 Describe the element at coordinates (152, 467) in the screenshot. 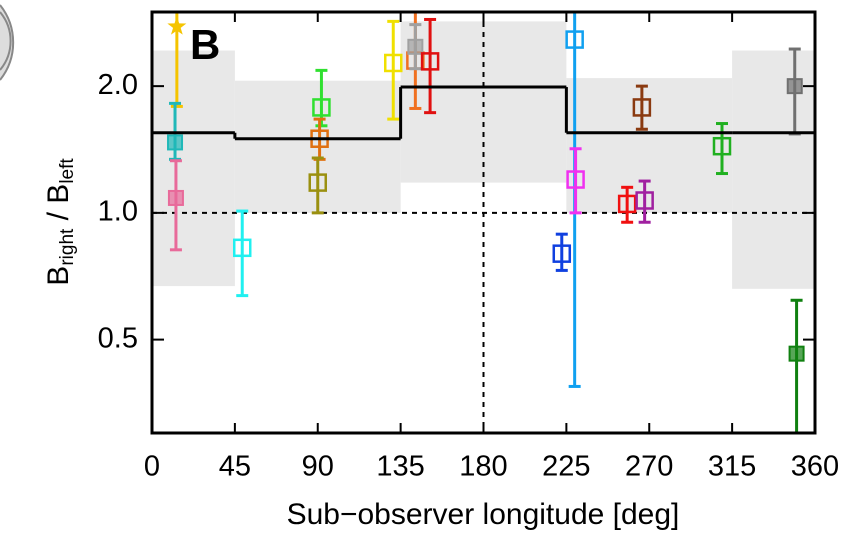

I see `x-tick-label: 0` at that location.